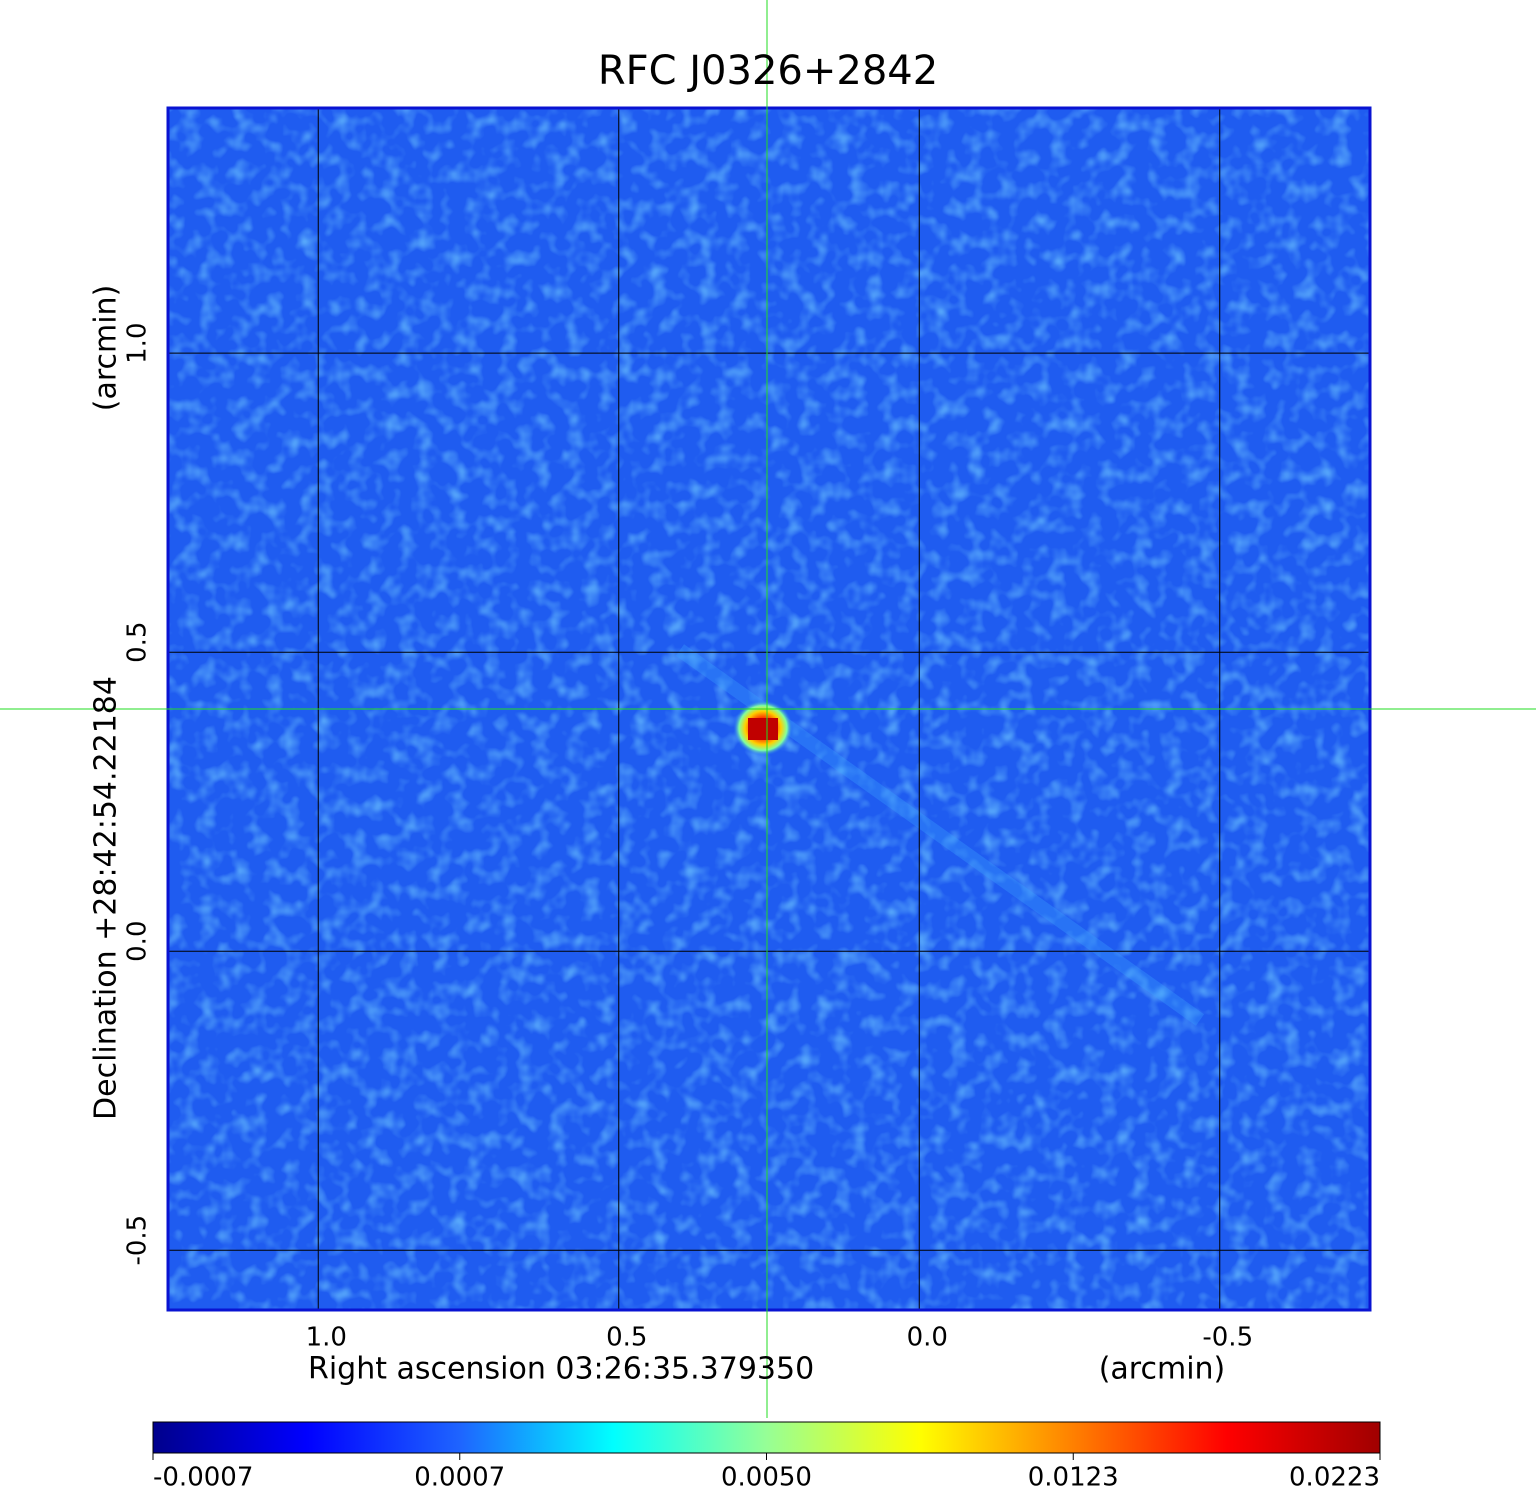 This screenshot has width=1536, height=1511. I want to click on x-tick-label: 0.5, so click(626, 1338).